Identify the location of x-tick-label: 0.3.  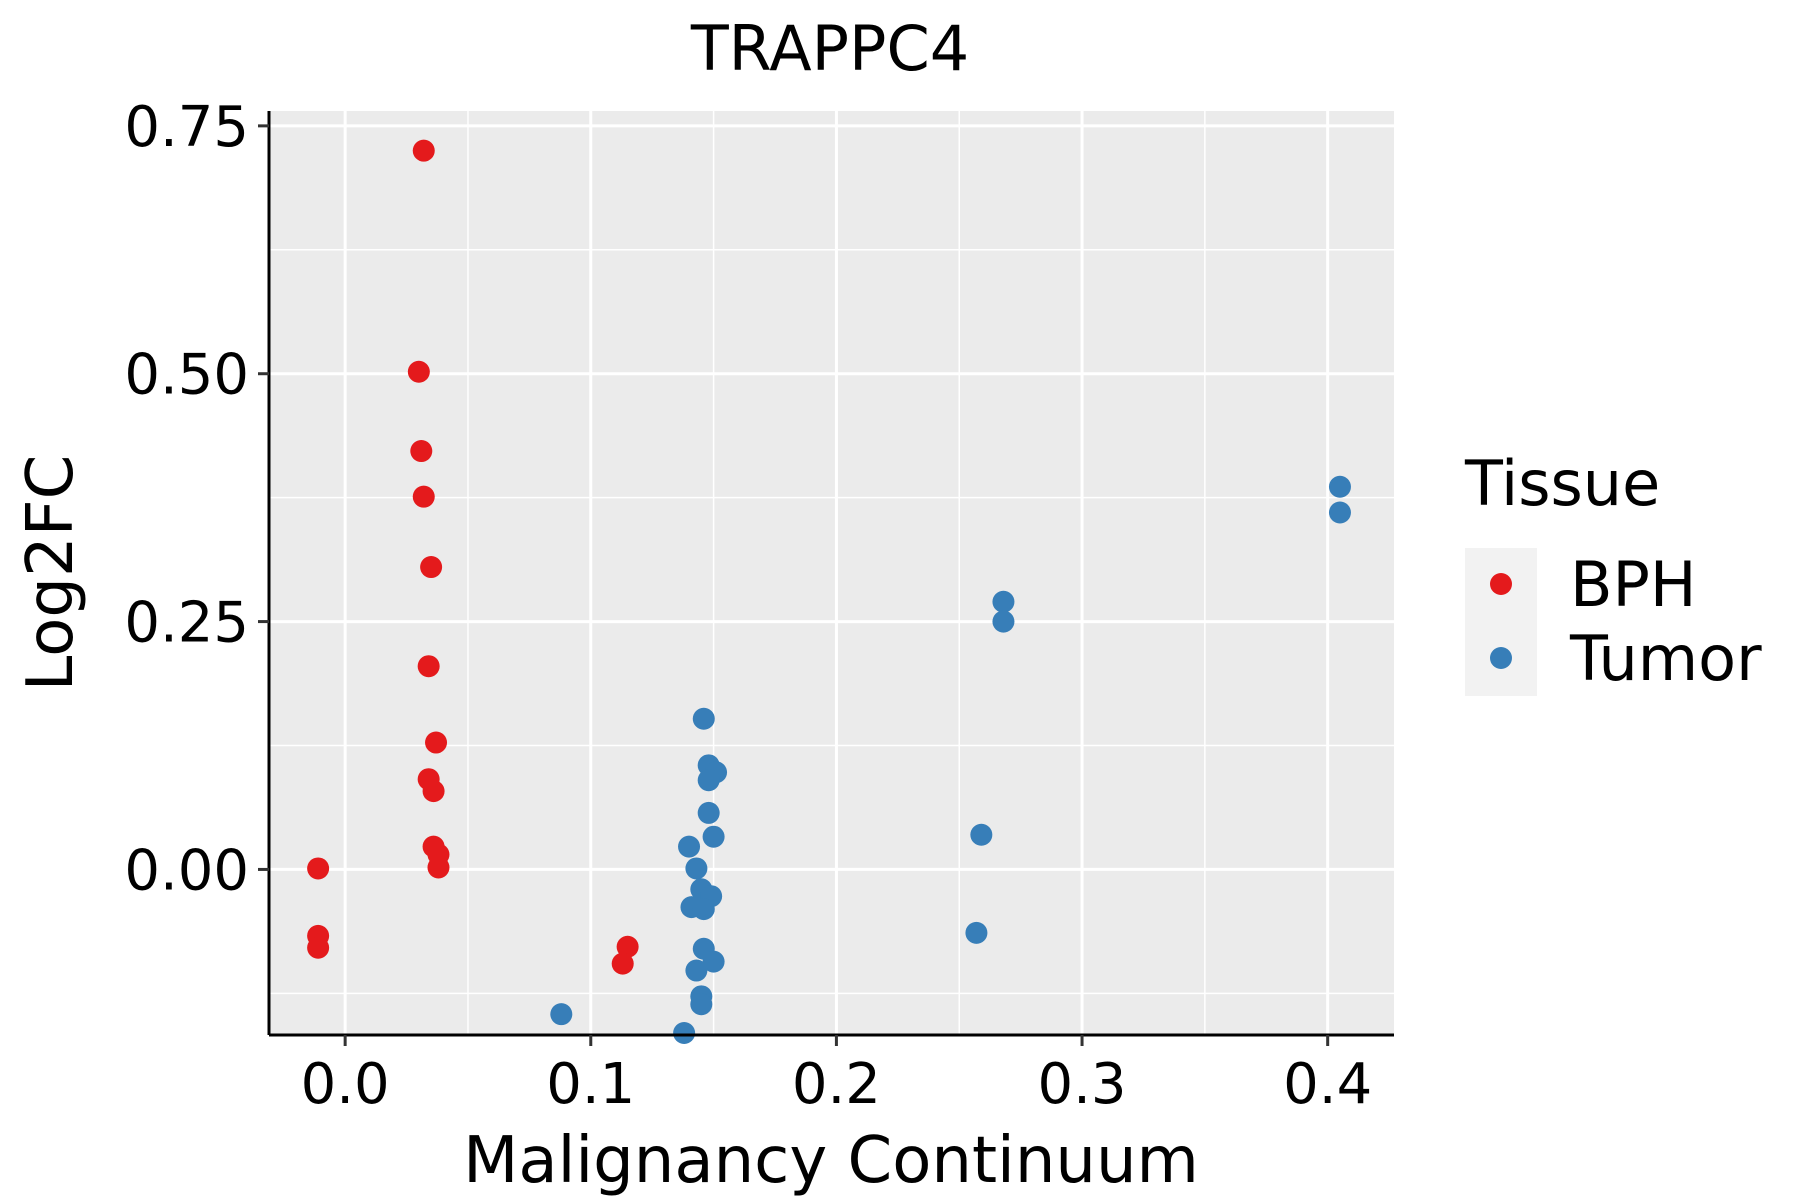
(1082, 1084).